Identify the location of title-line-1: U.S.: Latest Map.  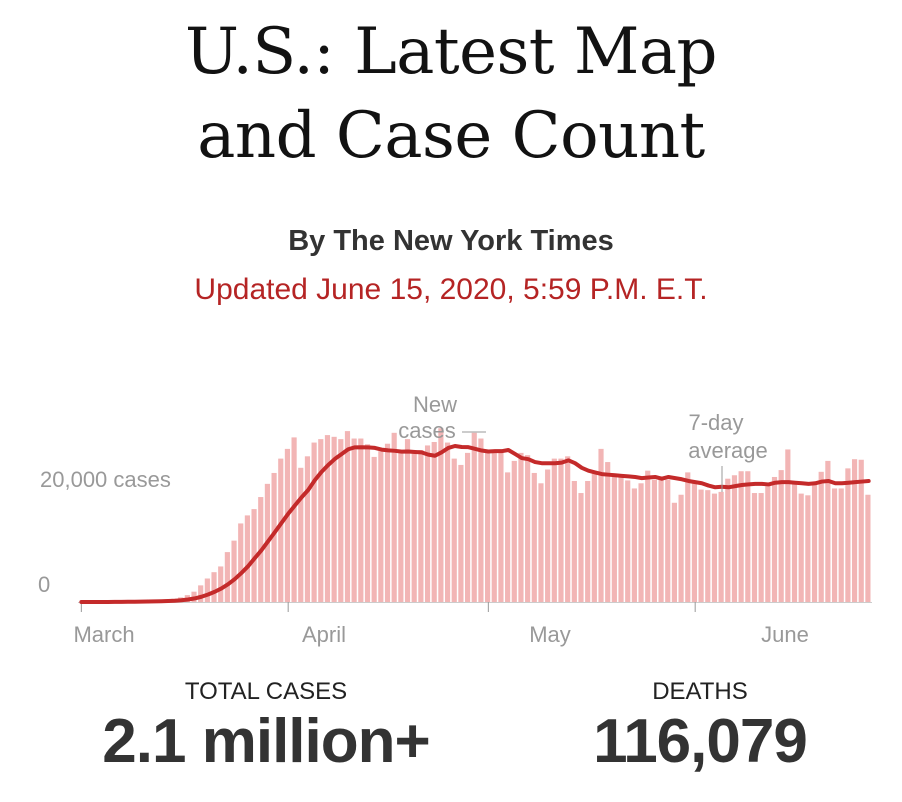
(451, 52).